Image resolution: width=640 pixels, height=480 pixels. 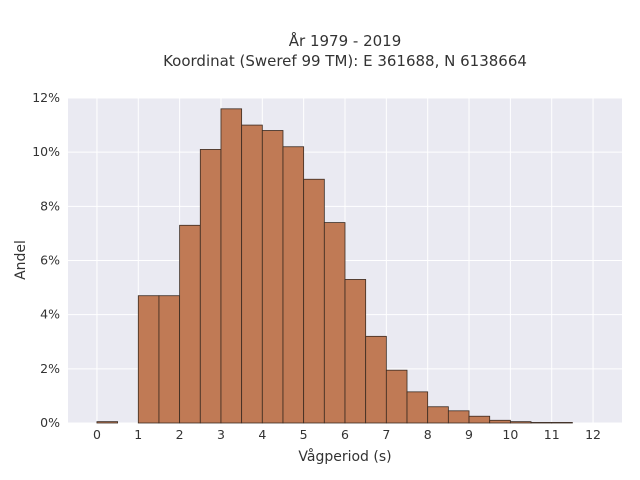 I want to click on y-axis-label: Andel, so click(x=21, y=260).